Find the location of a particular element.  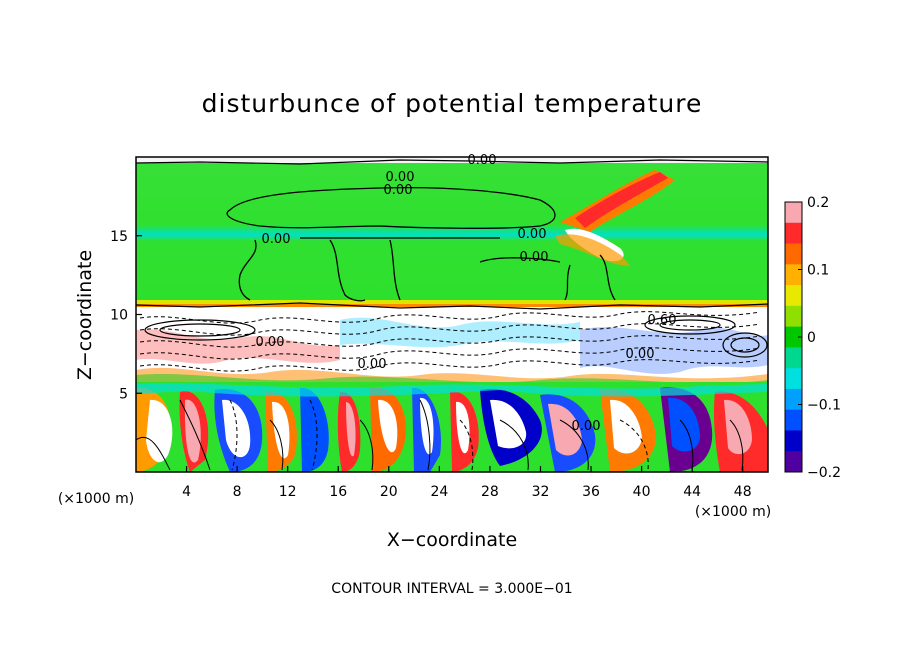

top-edge-band is located at coordinates (452, 160).